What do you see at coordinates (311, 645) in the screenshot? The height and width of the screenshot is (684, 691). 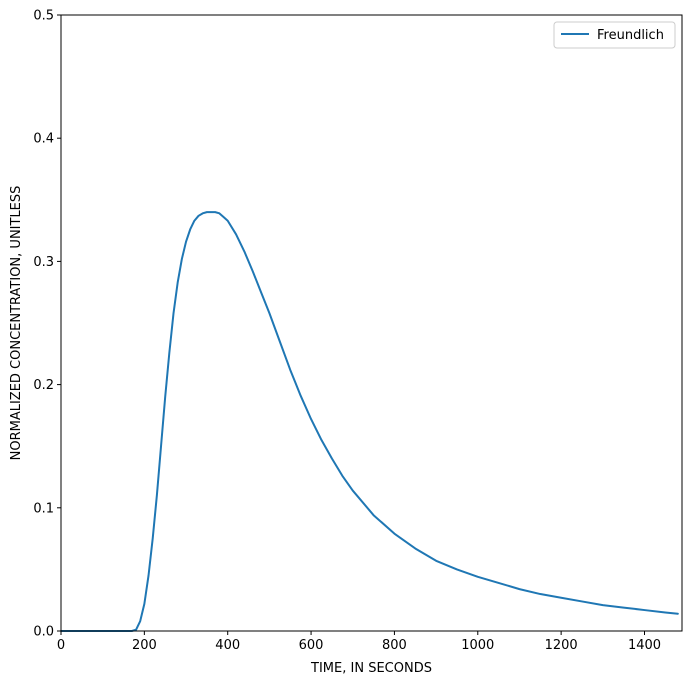 I see `x-tick-label: 600` at bounding box center [311, 645].